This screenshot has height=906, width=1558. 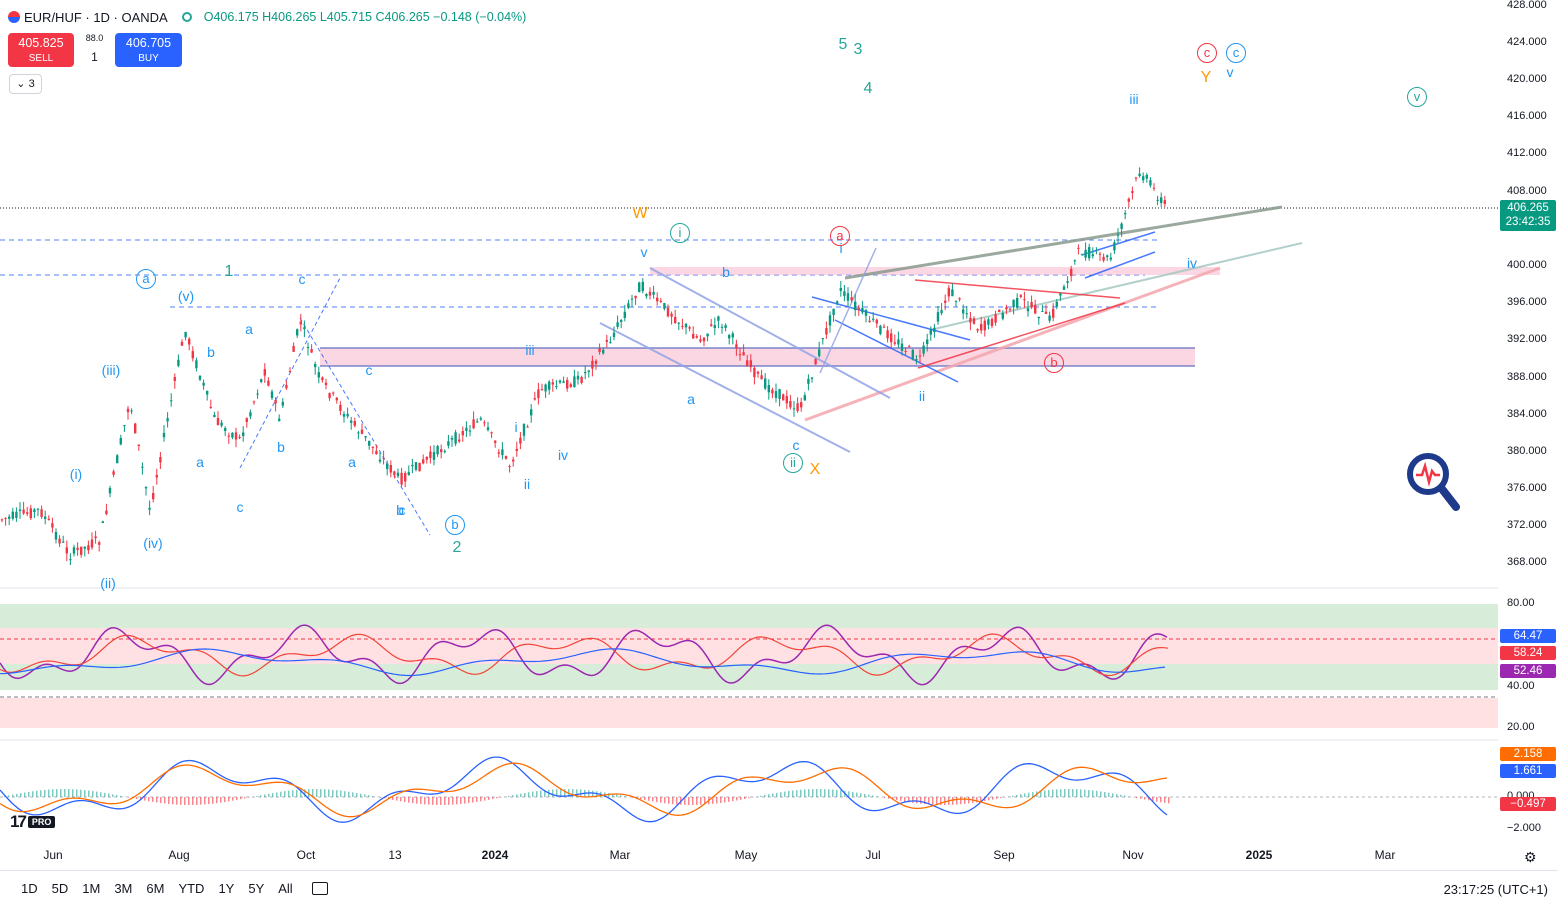 What do you see at coordinates (191, 888) in the screenshot?
I see `timeframe-ytd: YTD` at bounding box center [191, 888].